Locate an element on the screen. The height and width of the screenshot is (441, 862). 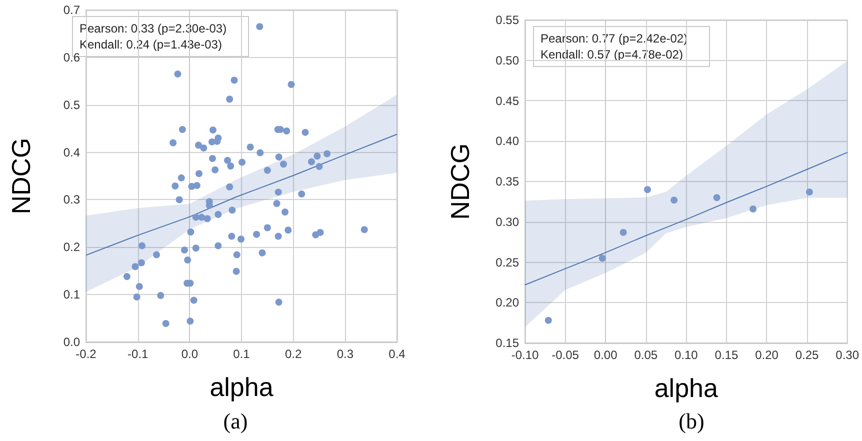
x-tick-label: 0.25 is located at coordinates (807, 355).